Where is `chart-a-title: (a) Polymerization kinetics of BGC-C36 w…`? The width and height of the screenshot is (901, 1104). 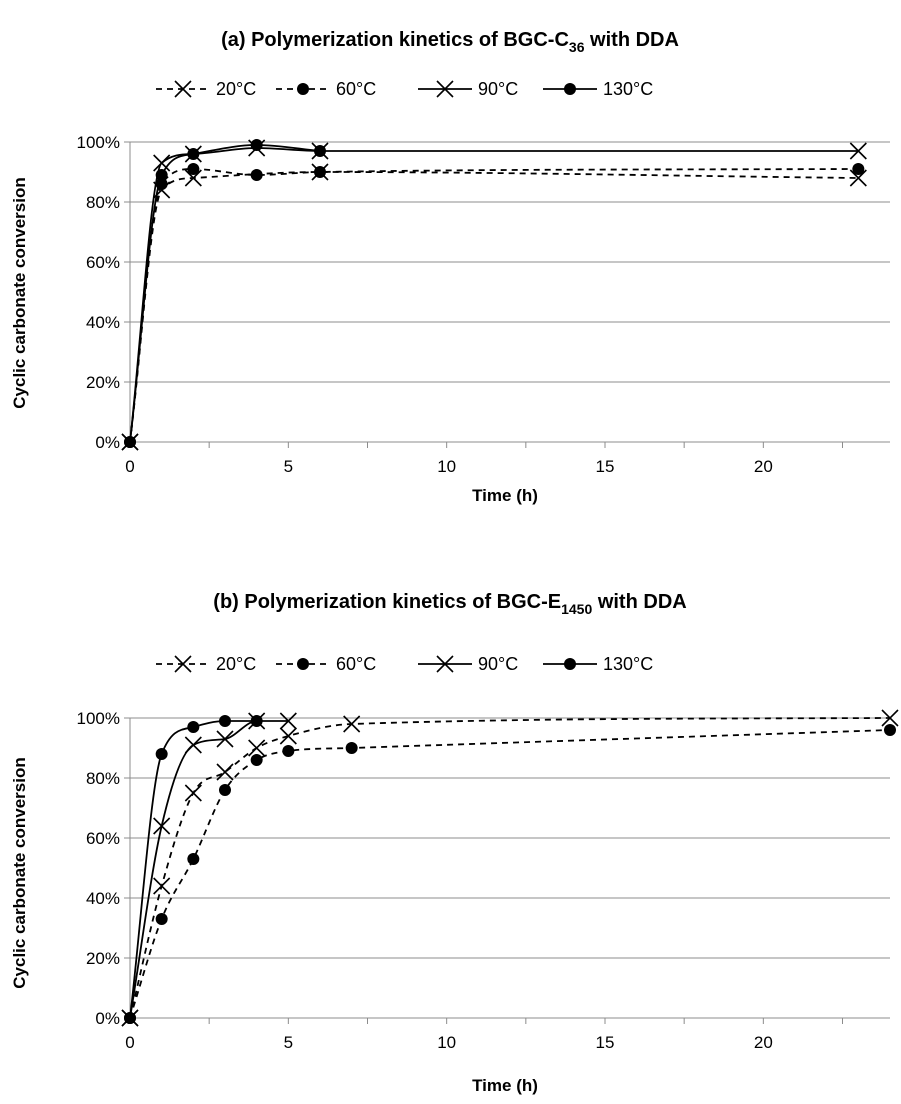
chart-a-title: (a) Polymerization kinetics of BGC-C36 w… is located at coordinates (450, 42).